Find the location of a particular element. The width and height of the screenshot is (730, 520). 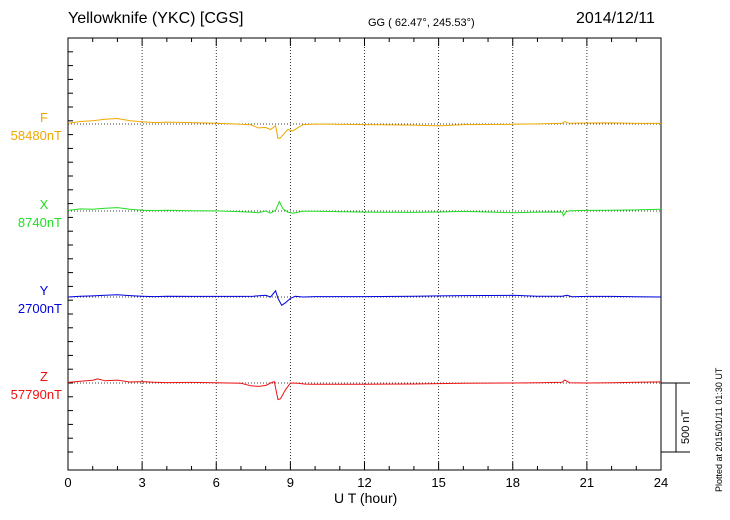

component-label-f: F is located at coordinates (44, 117).